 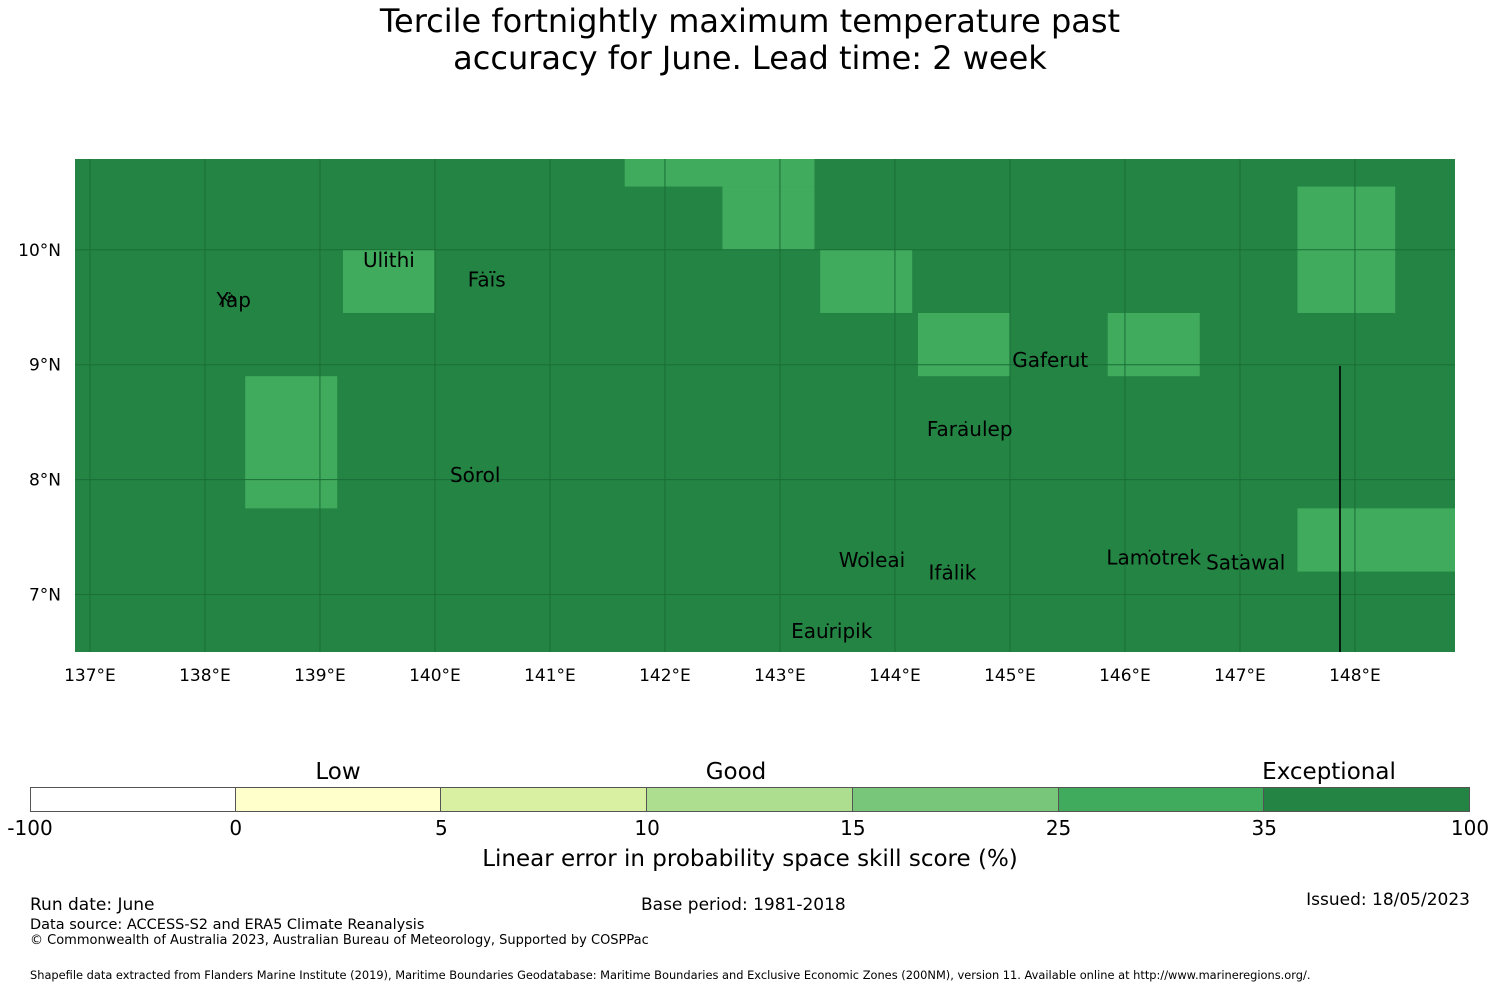 What do you see at coordinates (227, 300) in the screenshot?
I see `yap-island-outline` at bounding box center [227, 300].